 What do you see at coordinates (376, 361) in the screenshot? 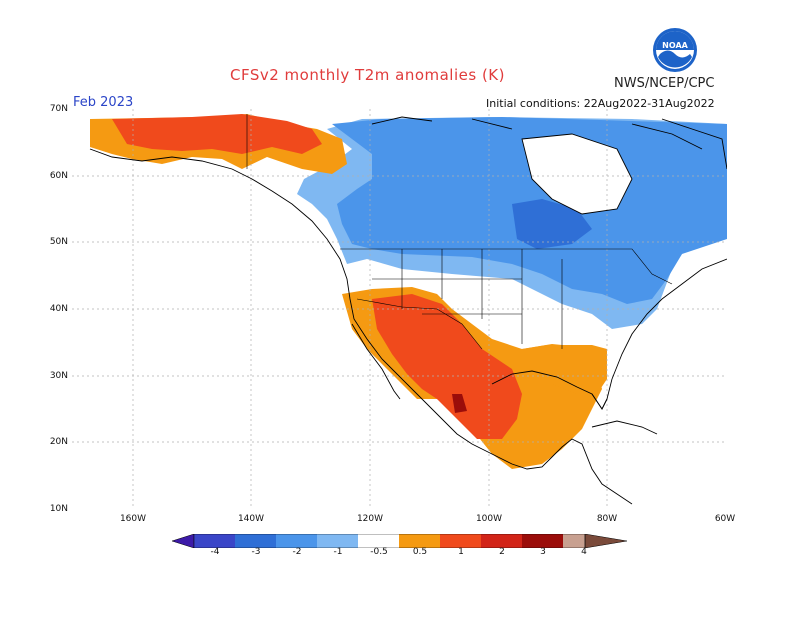
I see `baja` at bounding box center [376, 361].